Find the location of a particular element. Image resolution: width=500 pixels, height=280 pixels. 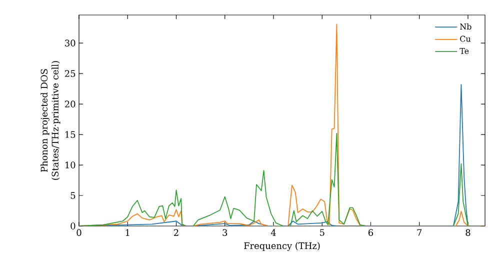

y-tick-label: 25 is located at coordinates (70, 73).